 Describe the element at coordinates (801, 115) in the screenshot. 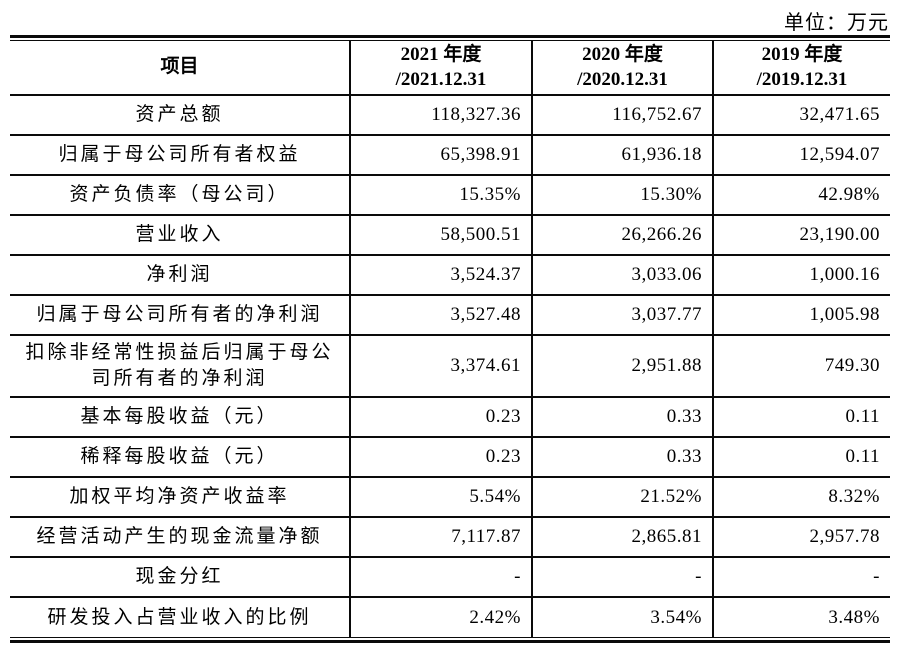

I see `cell-value-2019: 32,471.65` at that location.